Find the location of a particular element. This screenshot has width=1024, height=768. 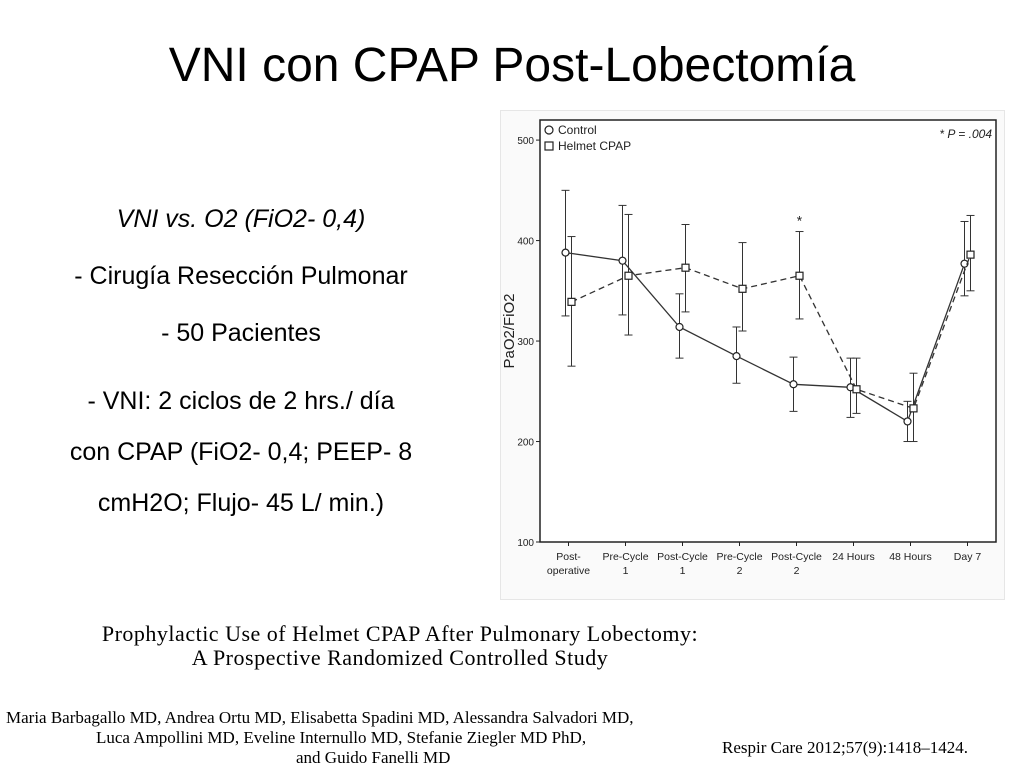

significance-marker: * is located at coordinates (800, 221).